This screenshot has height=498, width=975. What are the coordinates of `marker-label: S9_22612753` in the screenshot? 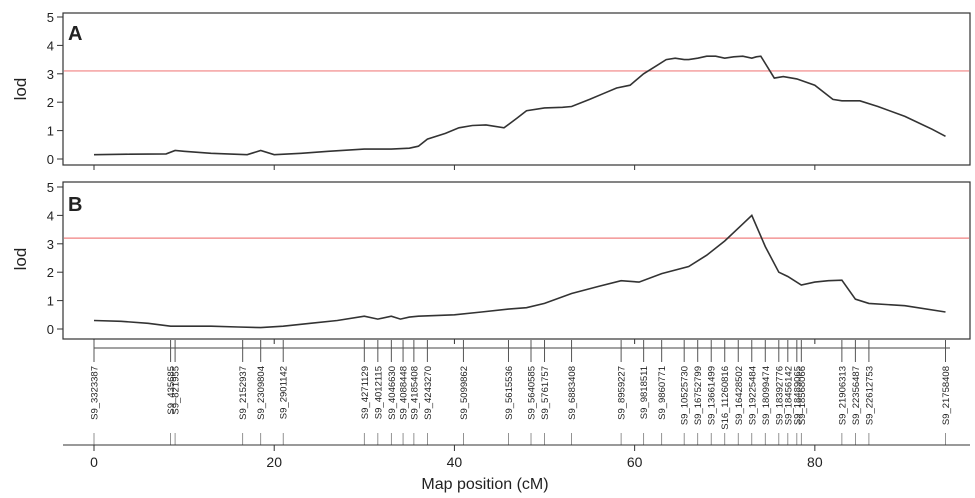 It's located at (869, 395).